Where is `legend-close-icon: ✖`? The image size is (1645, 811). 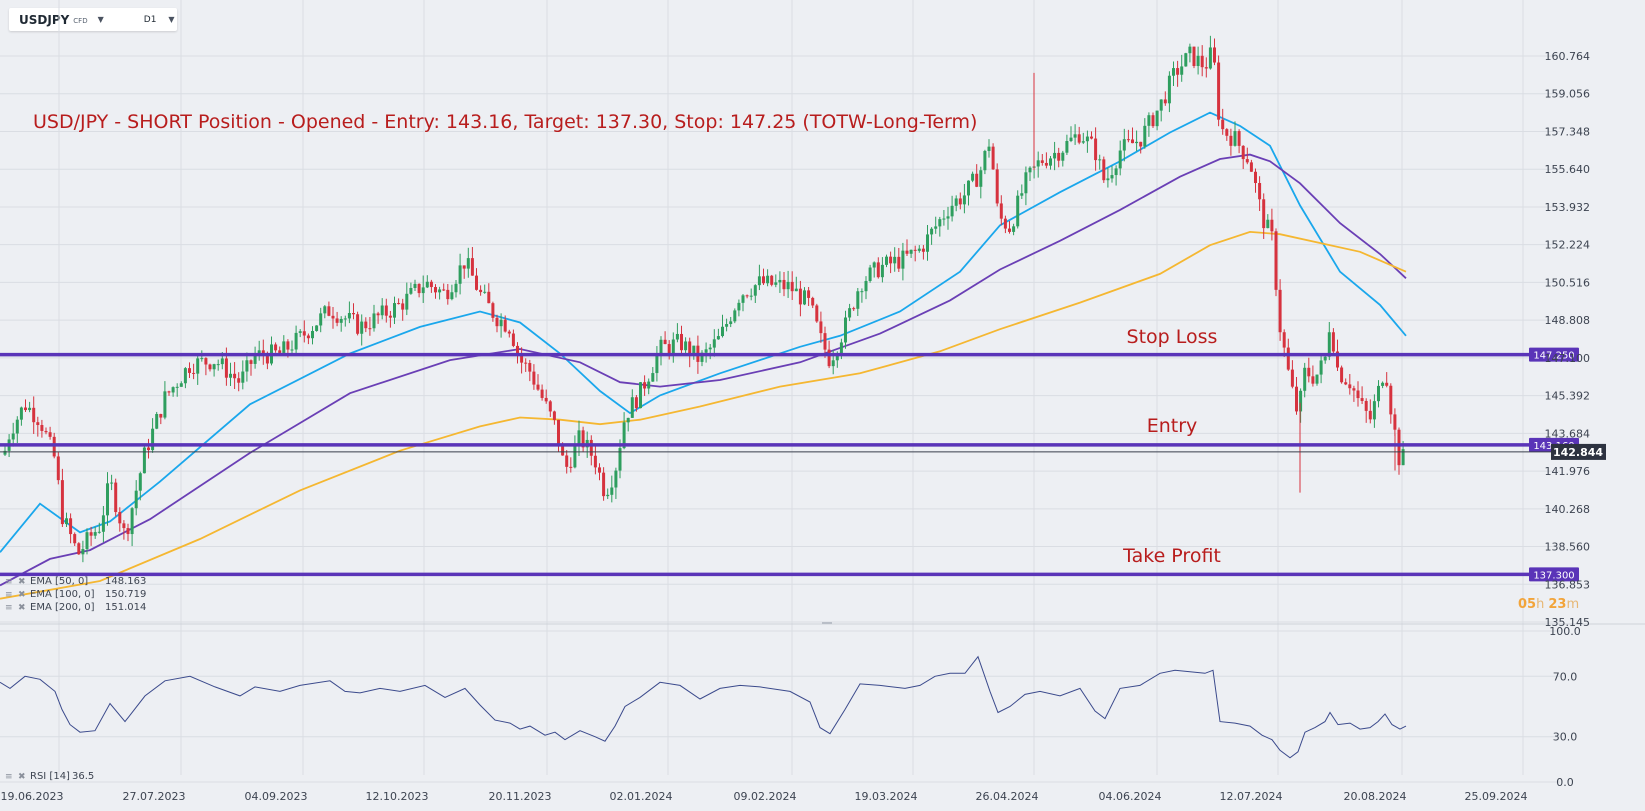
legend-close-icon: ✖ is located at coordinates (22, 777).